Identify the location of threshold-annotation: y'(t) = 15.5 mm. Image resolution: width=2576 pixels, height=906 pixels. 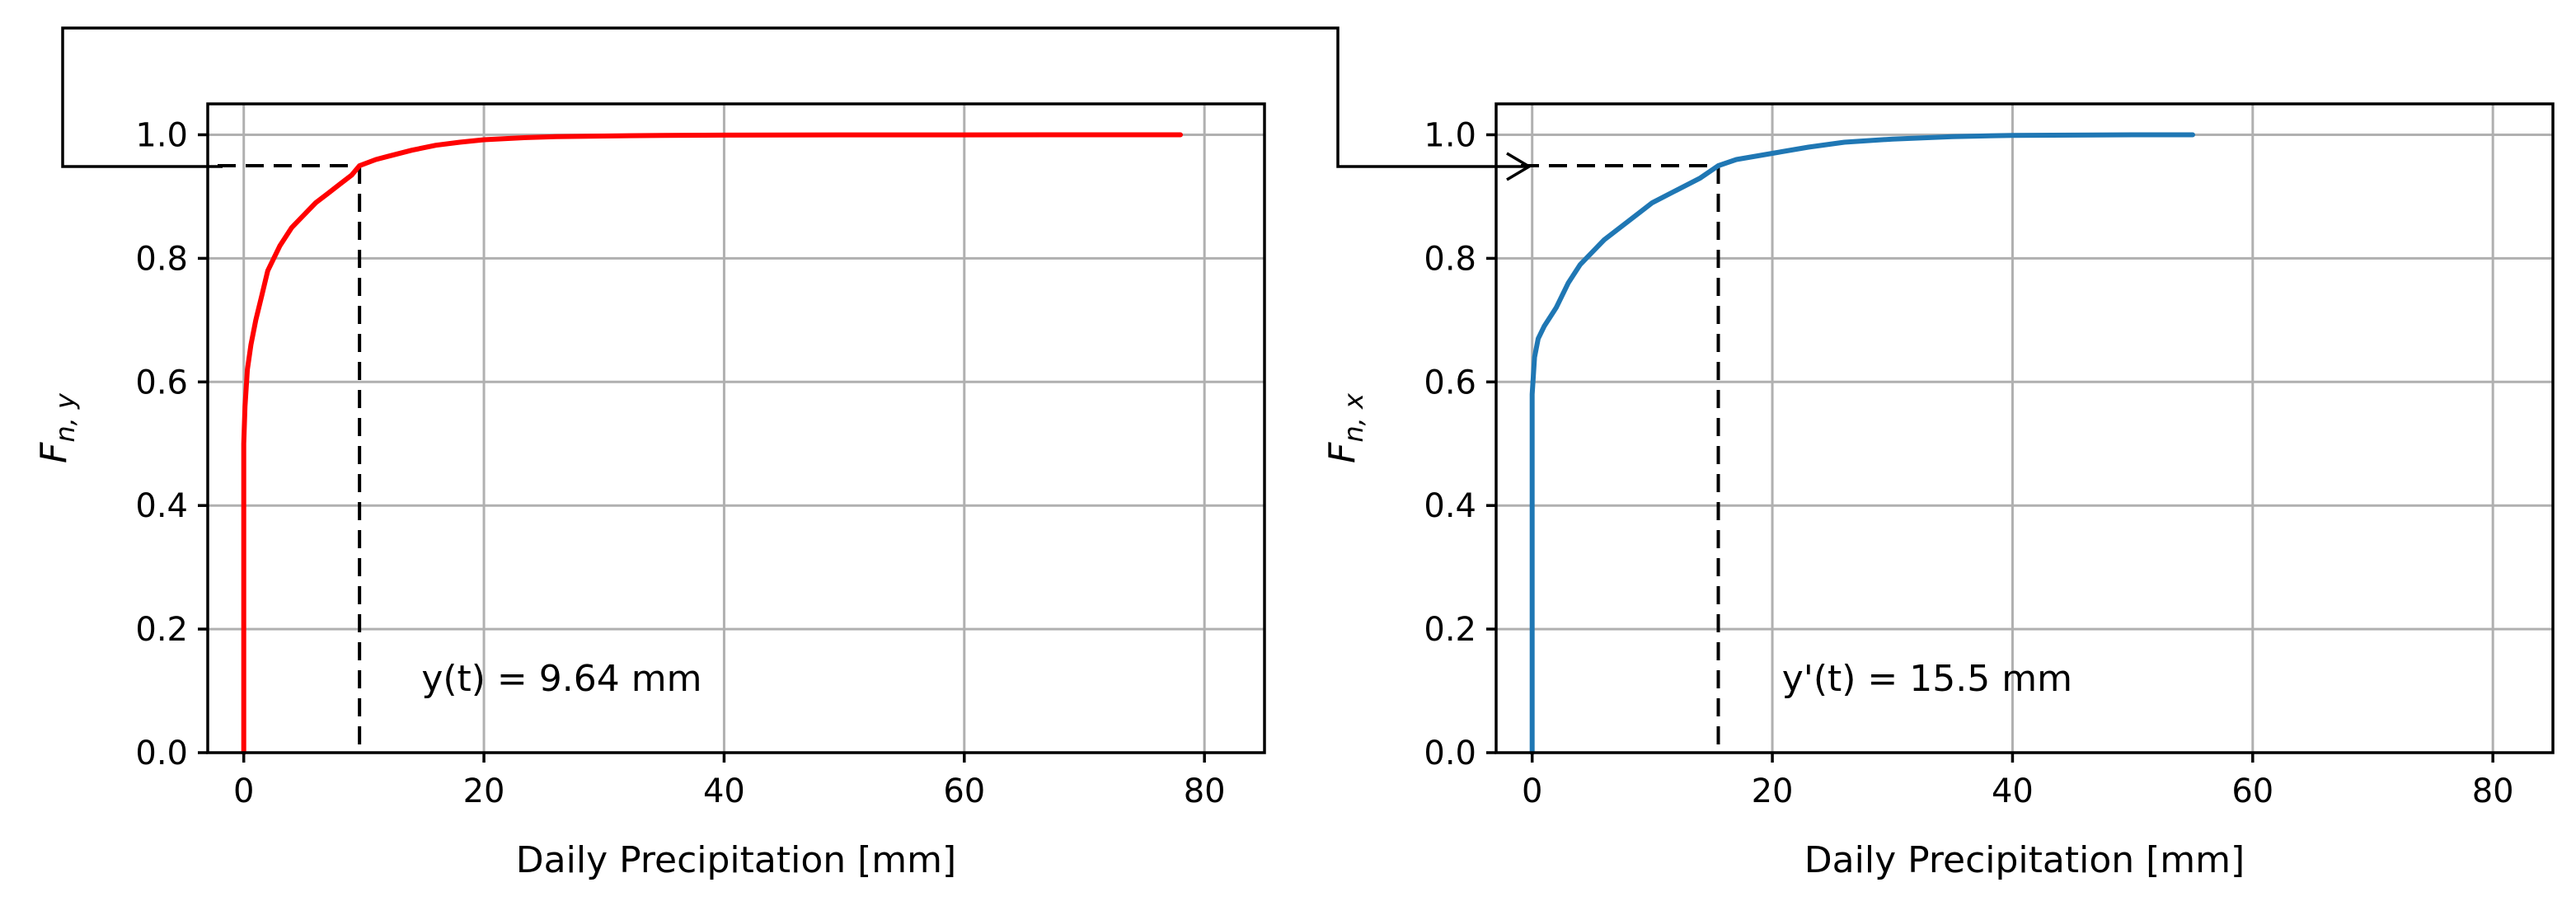
(1927, 679).